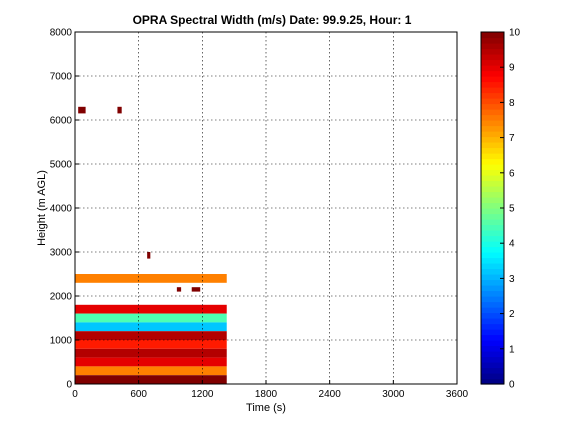 This screenshot has width=576, height=432. Describe the element at coordinates (330, 394) in the screenshot. I see `x-tick-label: 2400` at that location.